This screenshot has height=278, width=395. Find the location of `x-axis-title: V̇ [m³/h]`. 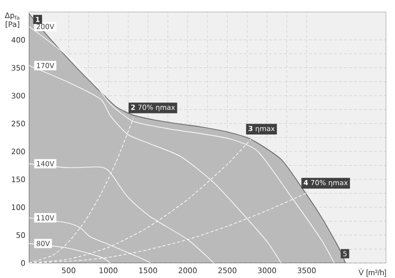

x-axis-title: V̇ [m³/h] is located at coordinates (372, 272).